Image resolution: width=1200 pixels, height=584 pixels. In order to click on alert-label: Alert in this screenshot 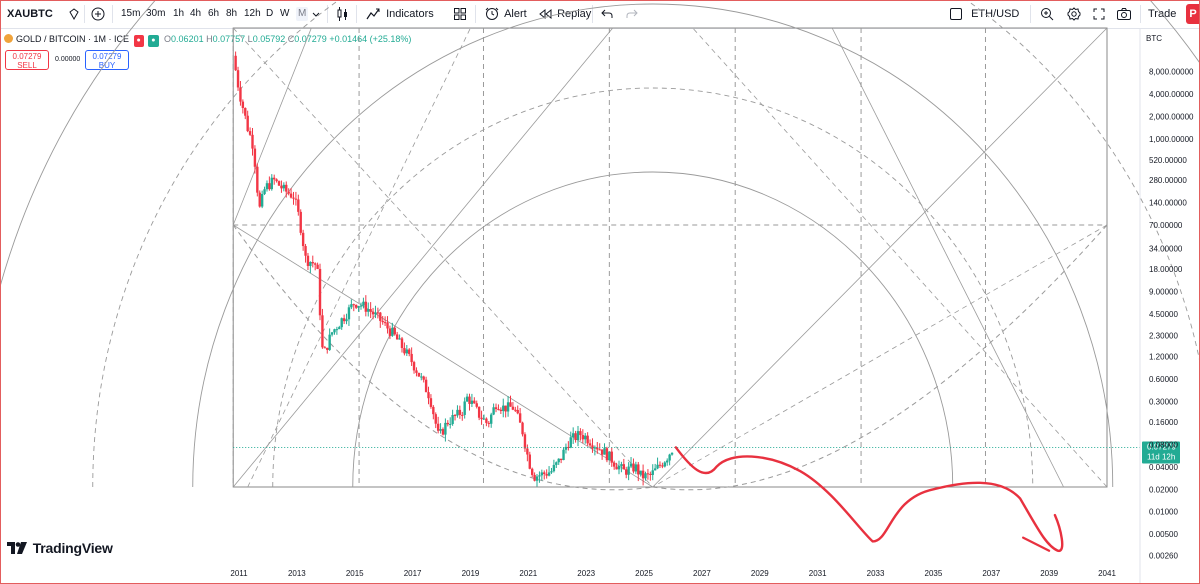, I will do `click(515, 14)`.